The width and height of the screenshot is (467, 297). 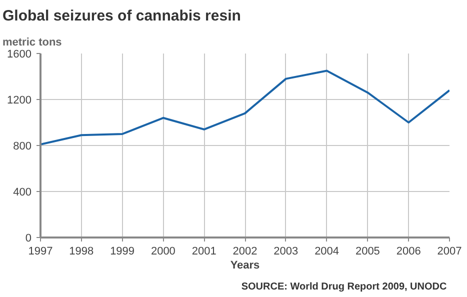 What do you see at coordinates (204, 252) in the screenshot?
I see `x-tick-label: 2001` at bounding box center [204, 252].